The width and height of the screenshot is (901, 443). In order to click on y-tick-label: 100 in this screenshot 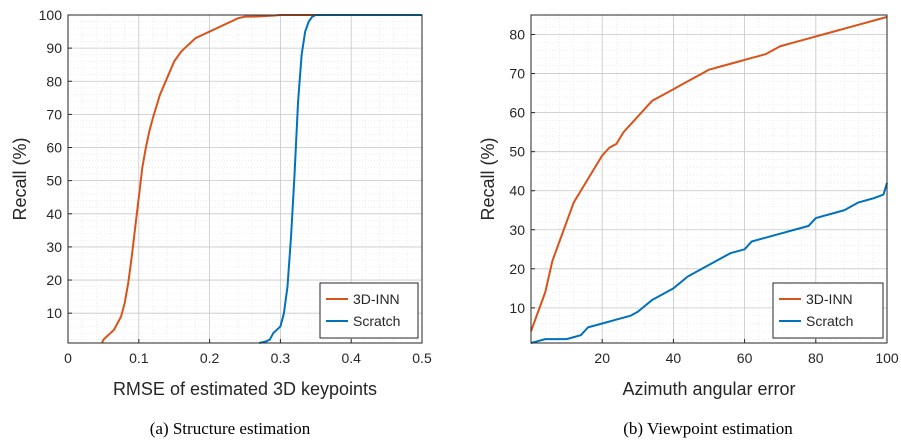, I will do `click(51, 15)`.